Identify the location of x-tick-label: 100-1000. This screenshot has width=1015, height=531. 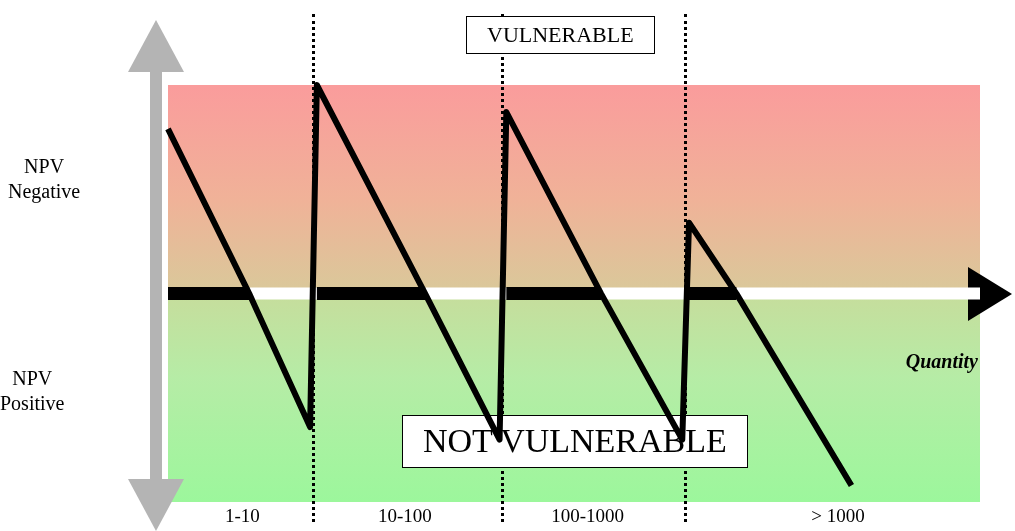
(587, 515).